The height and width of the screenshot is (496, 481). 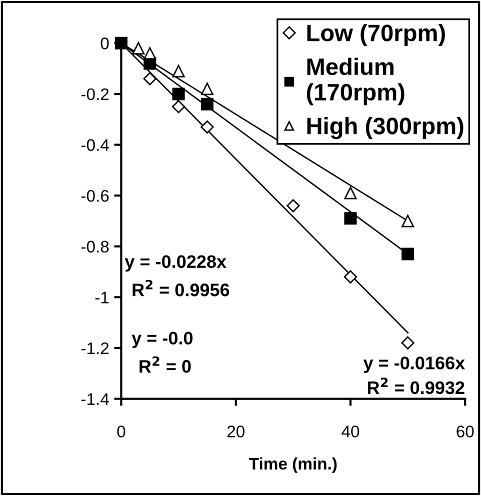 I want to click on annotation: y = -0.0166x, so click(x=414, y=364).